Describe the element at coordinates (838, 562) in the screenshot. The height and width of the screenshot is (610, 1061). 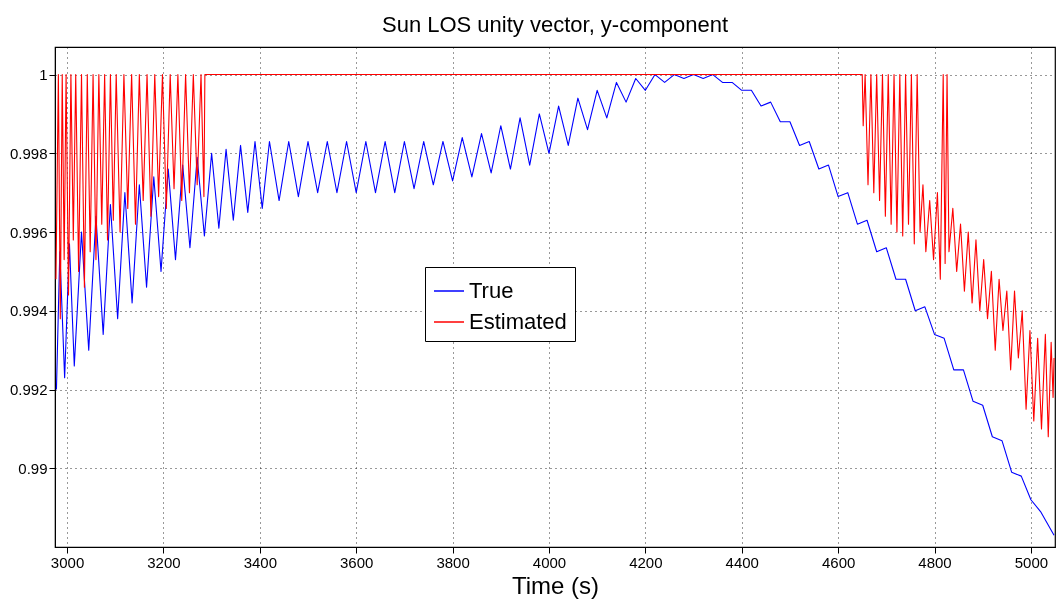
I see `x-tick-label: 4600` at that location.